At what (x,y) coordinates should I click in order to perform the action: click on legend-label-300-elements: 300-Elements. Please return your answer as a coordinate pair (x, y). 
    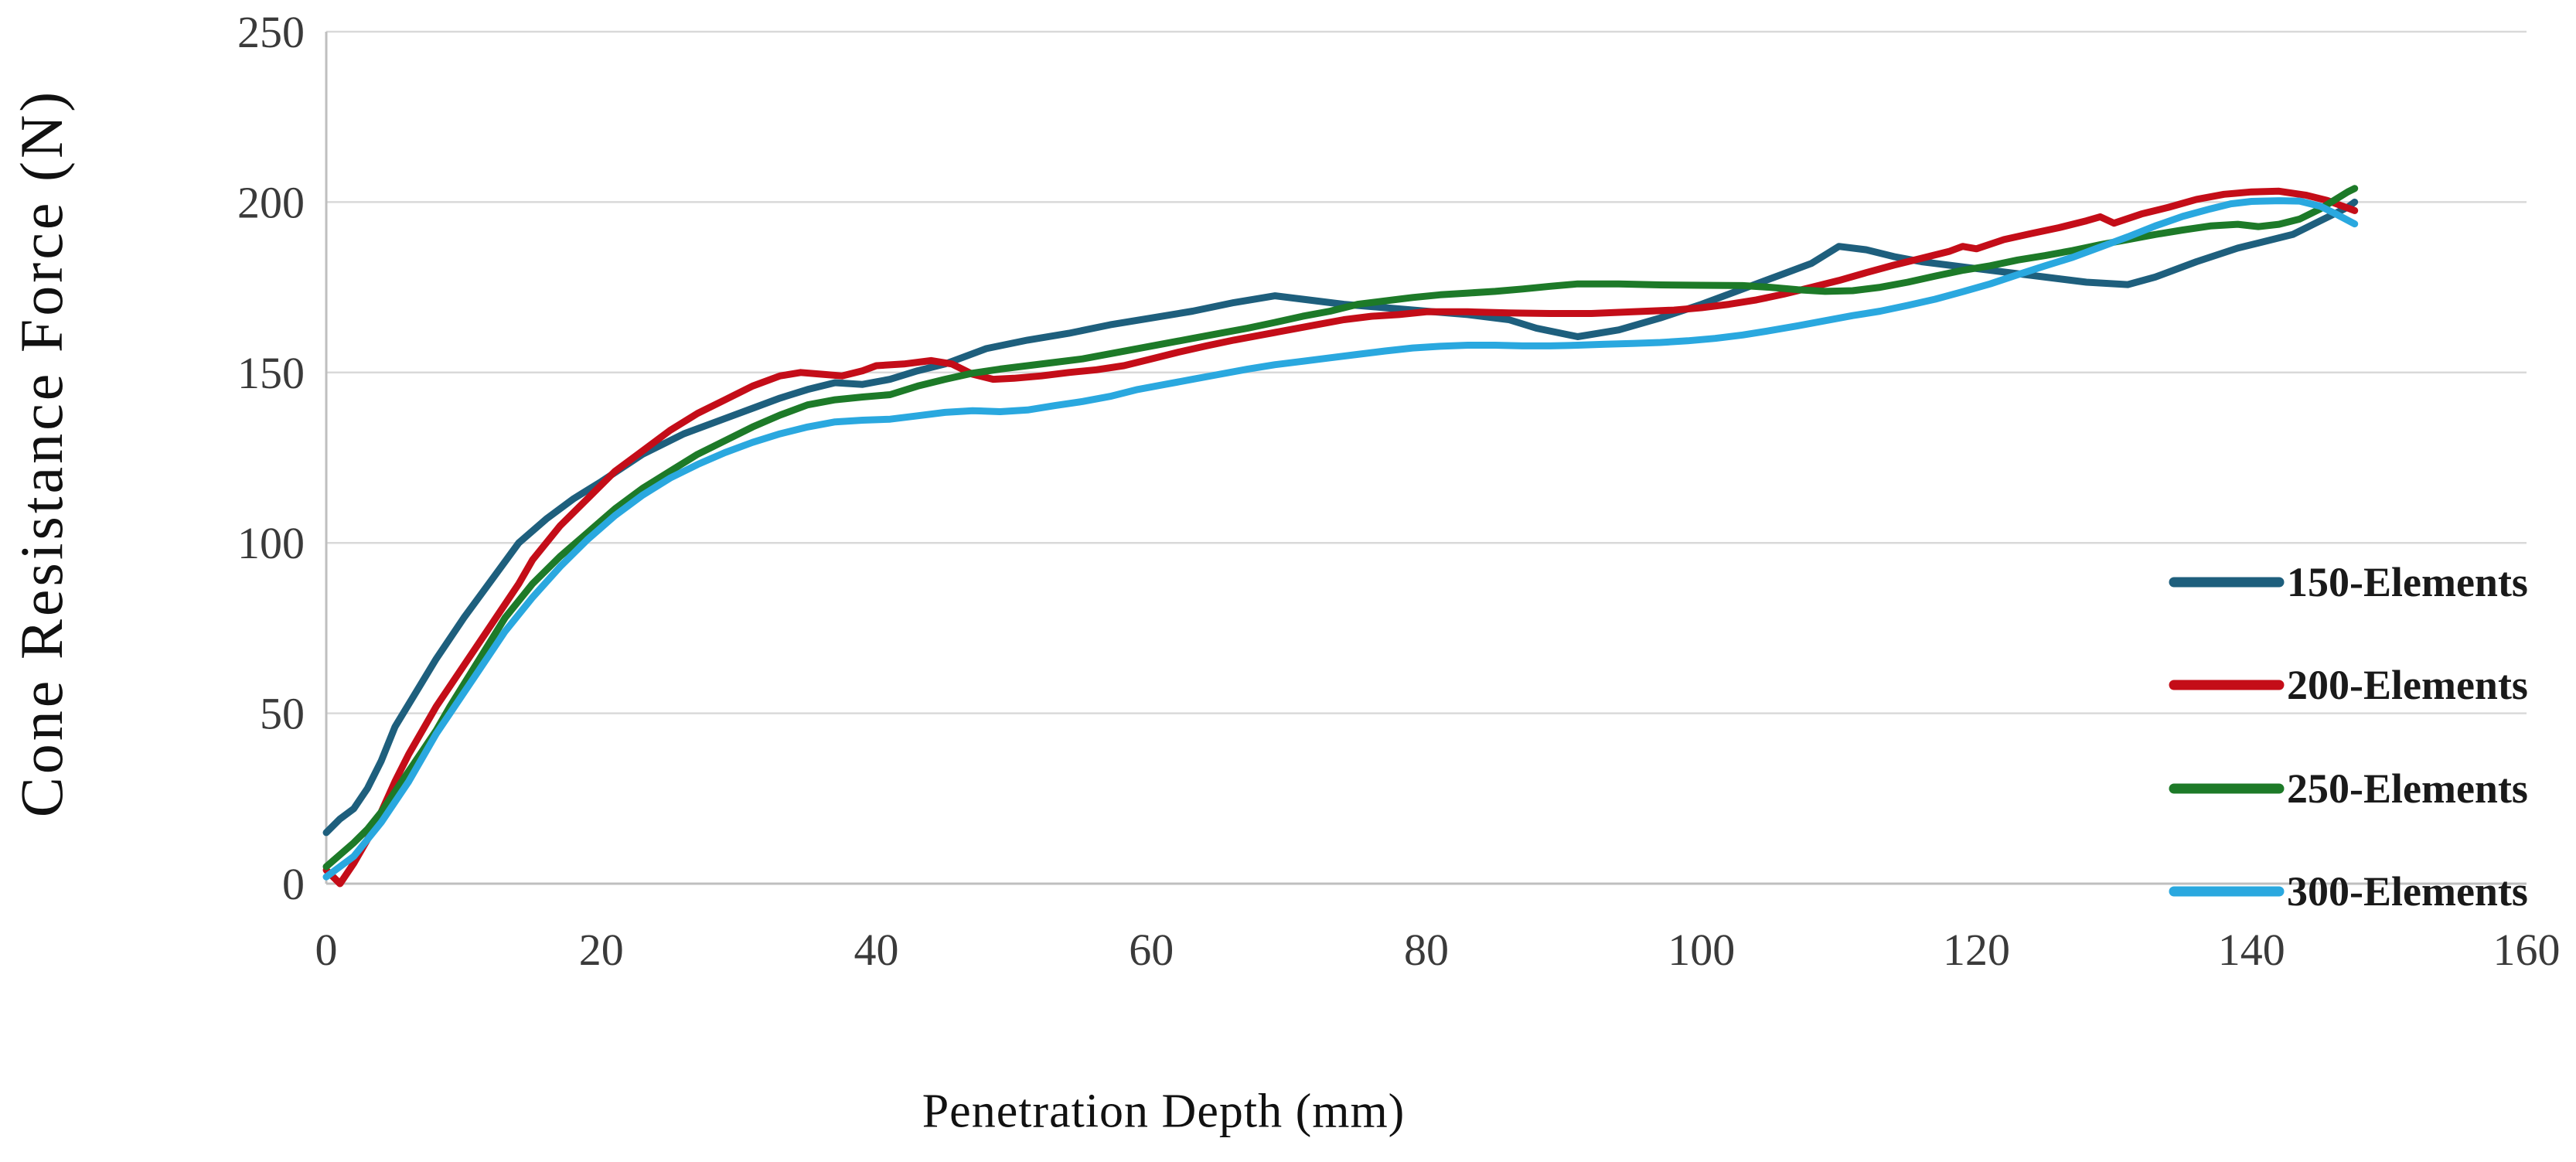
    Looking at the image, I should click on (2407, 891).